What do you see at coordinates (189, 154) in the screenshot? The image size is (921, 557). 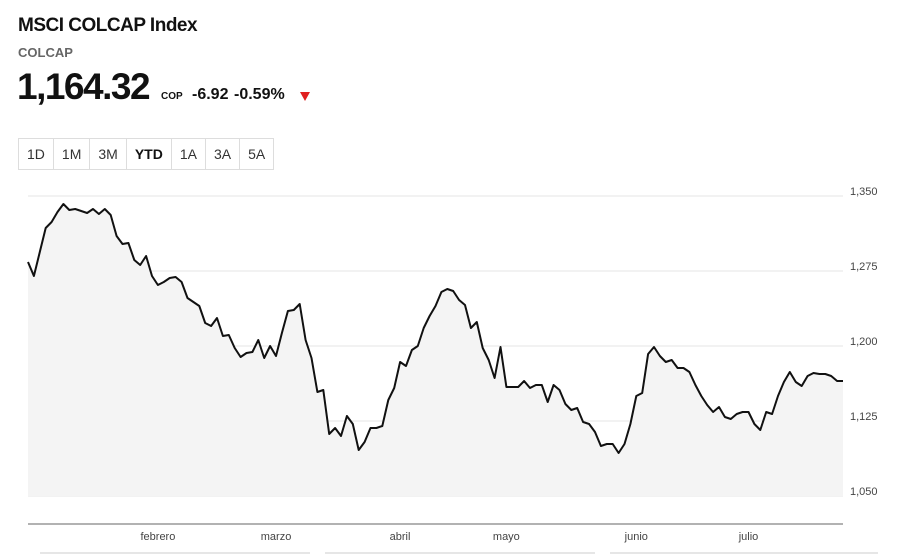 I see `range-button: 1A` at bounding box center [189, 154].